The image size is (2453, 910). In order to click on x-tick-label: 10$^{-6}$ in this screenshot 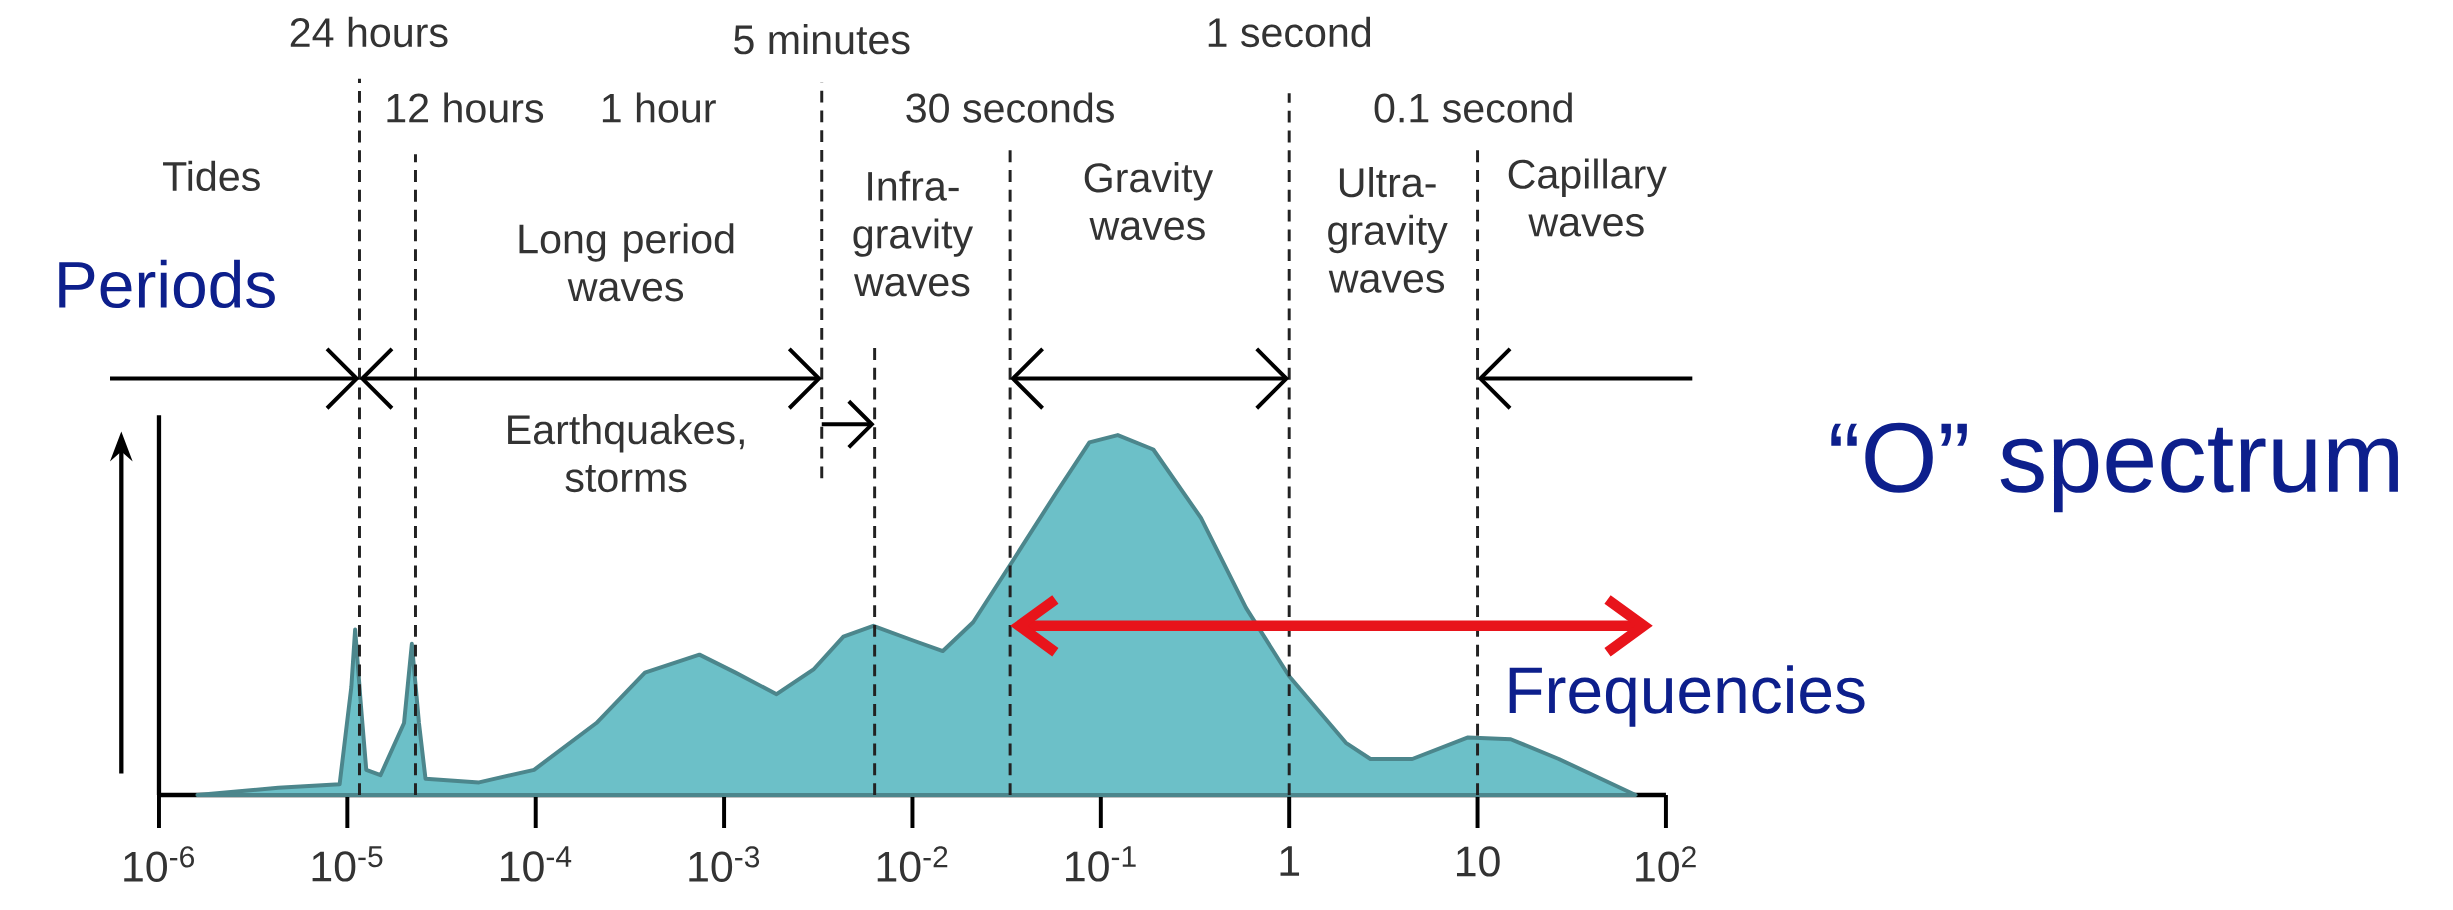, I will do `click(159, 864)`.